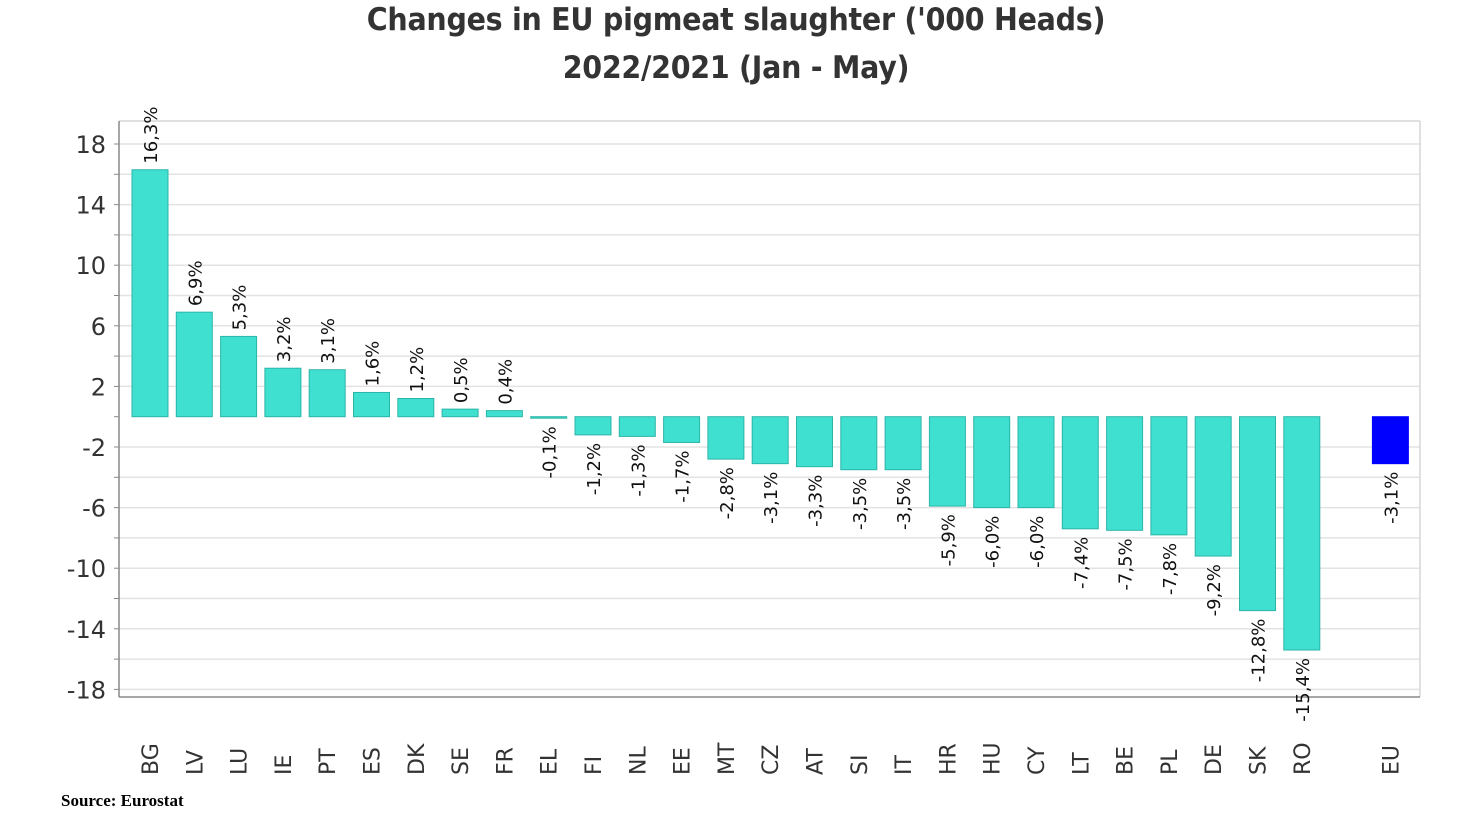 The height and width of the screenshot is (820, 1472). Describe the element at coordinates (1170, 762) in the screenshot. I see `x-tick-label: PL` at that location.